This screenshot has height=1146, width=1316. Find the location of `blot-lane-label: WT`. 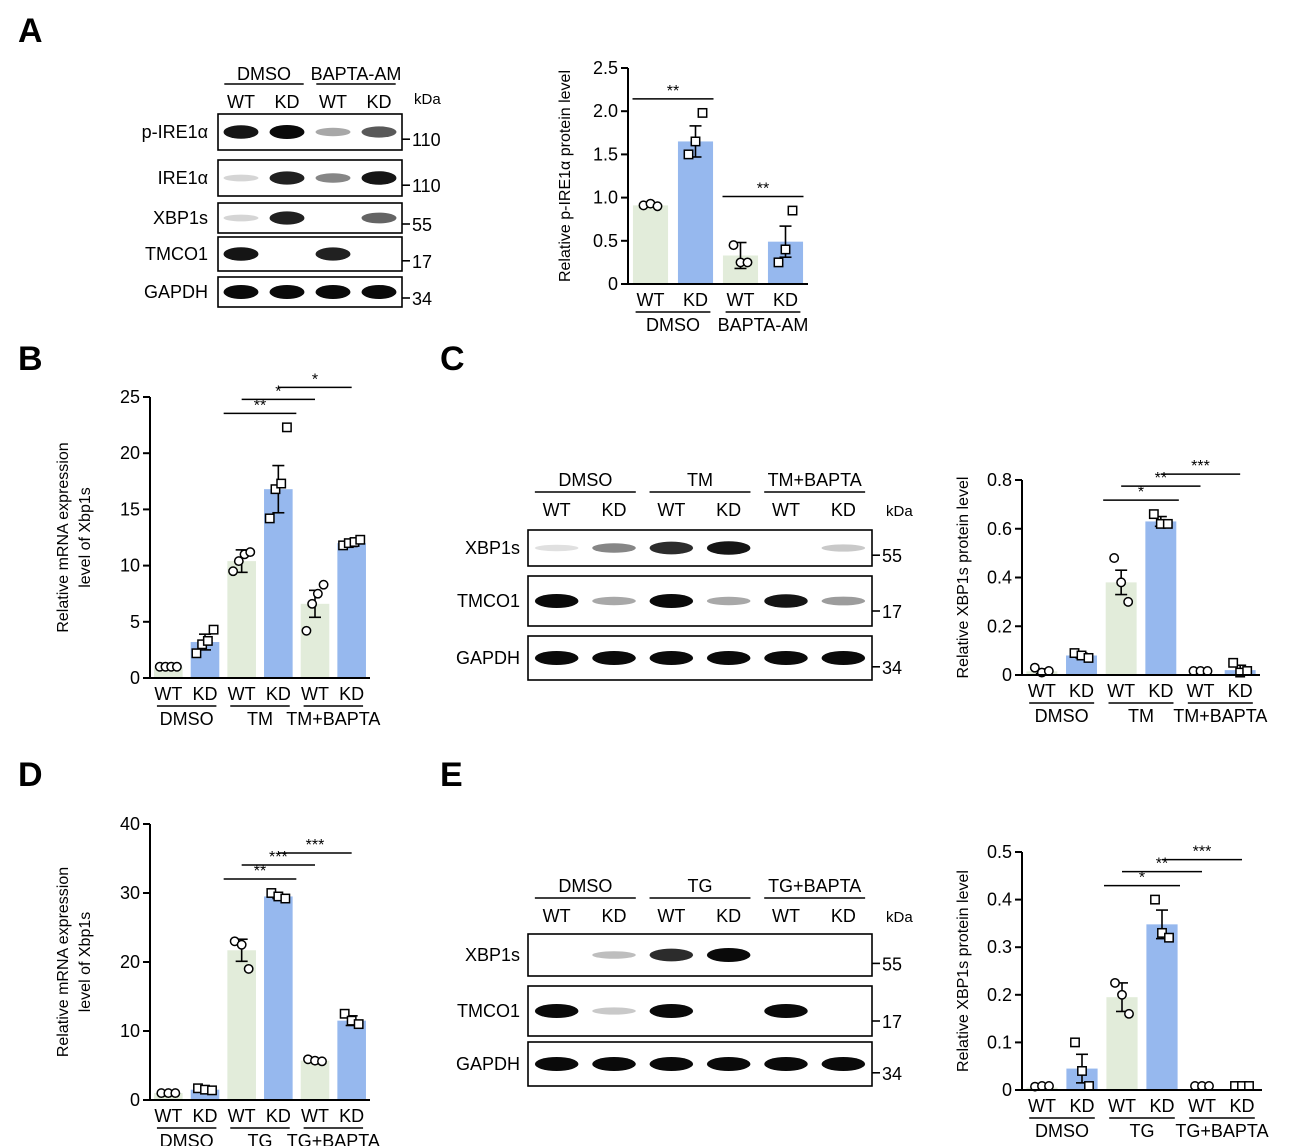

blot-lane-label: WT is located at coordinates (241, 102).